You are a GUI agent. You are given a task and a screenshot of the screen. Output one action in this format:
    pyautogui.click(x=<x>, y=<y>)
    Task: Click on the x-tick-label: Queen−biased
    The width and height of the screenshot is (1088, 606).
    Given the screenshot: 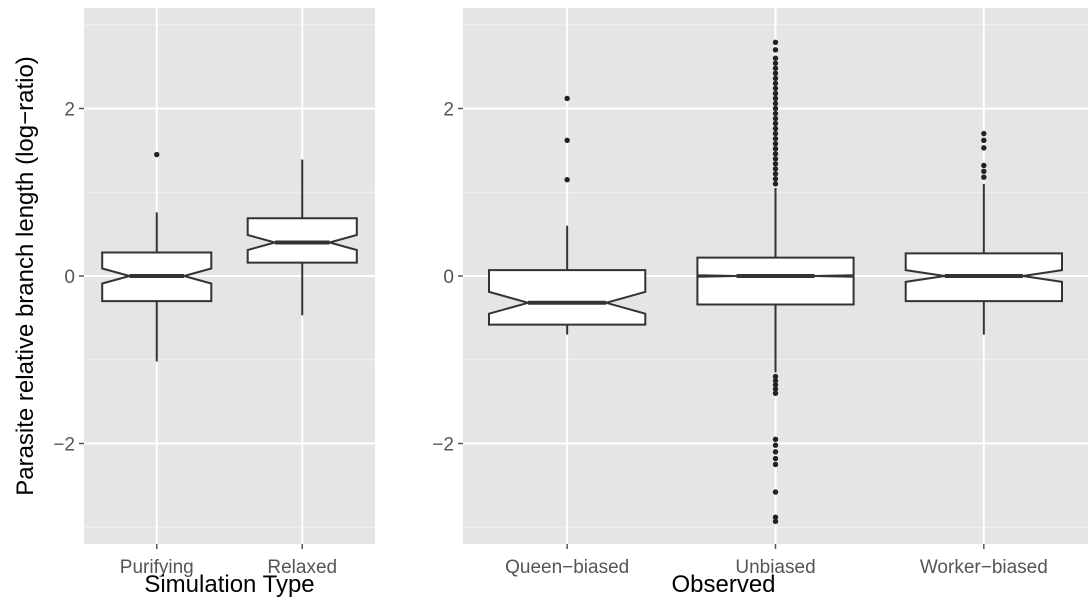 What is the action you would take?
    pyautogui.click(x=567, y=567)
    